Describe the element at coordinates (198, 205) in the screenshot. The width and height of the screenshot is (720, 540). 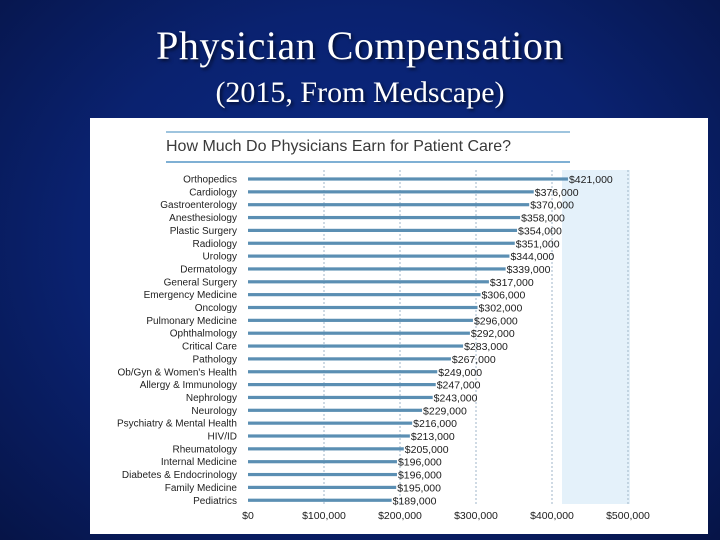
I see `category-label: Gastroenterology` at that location.